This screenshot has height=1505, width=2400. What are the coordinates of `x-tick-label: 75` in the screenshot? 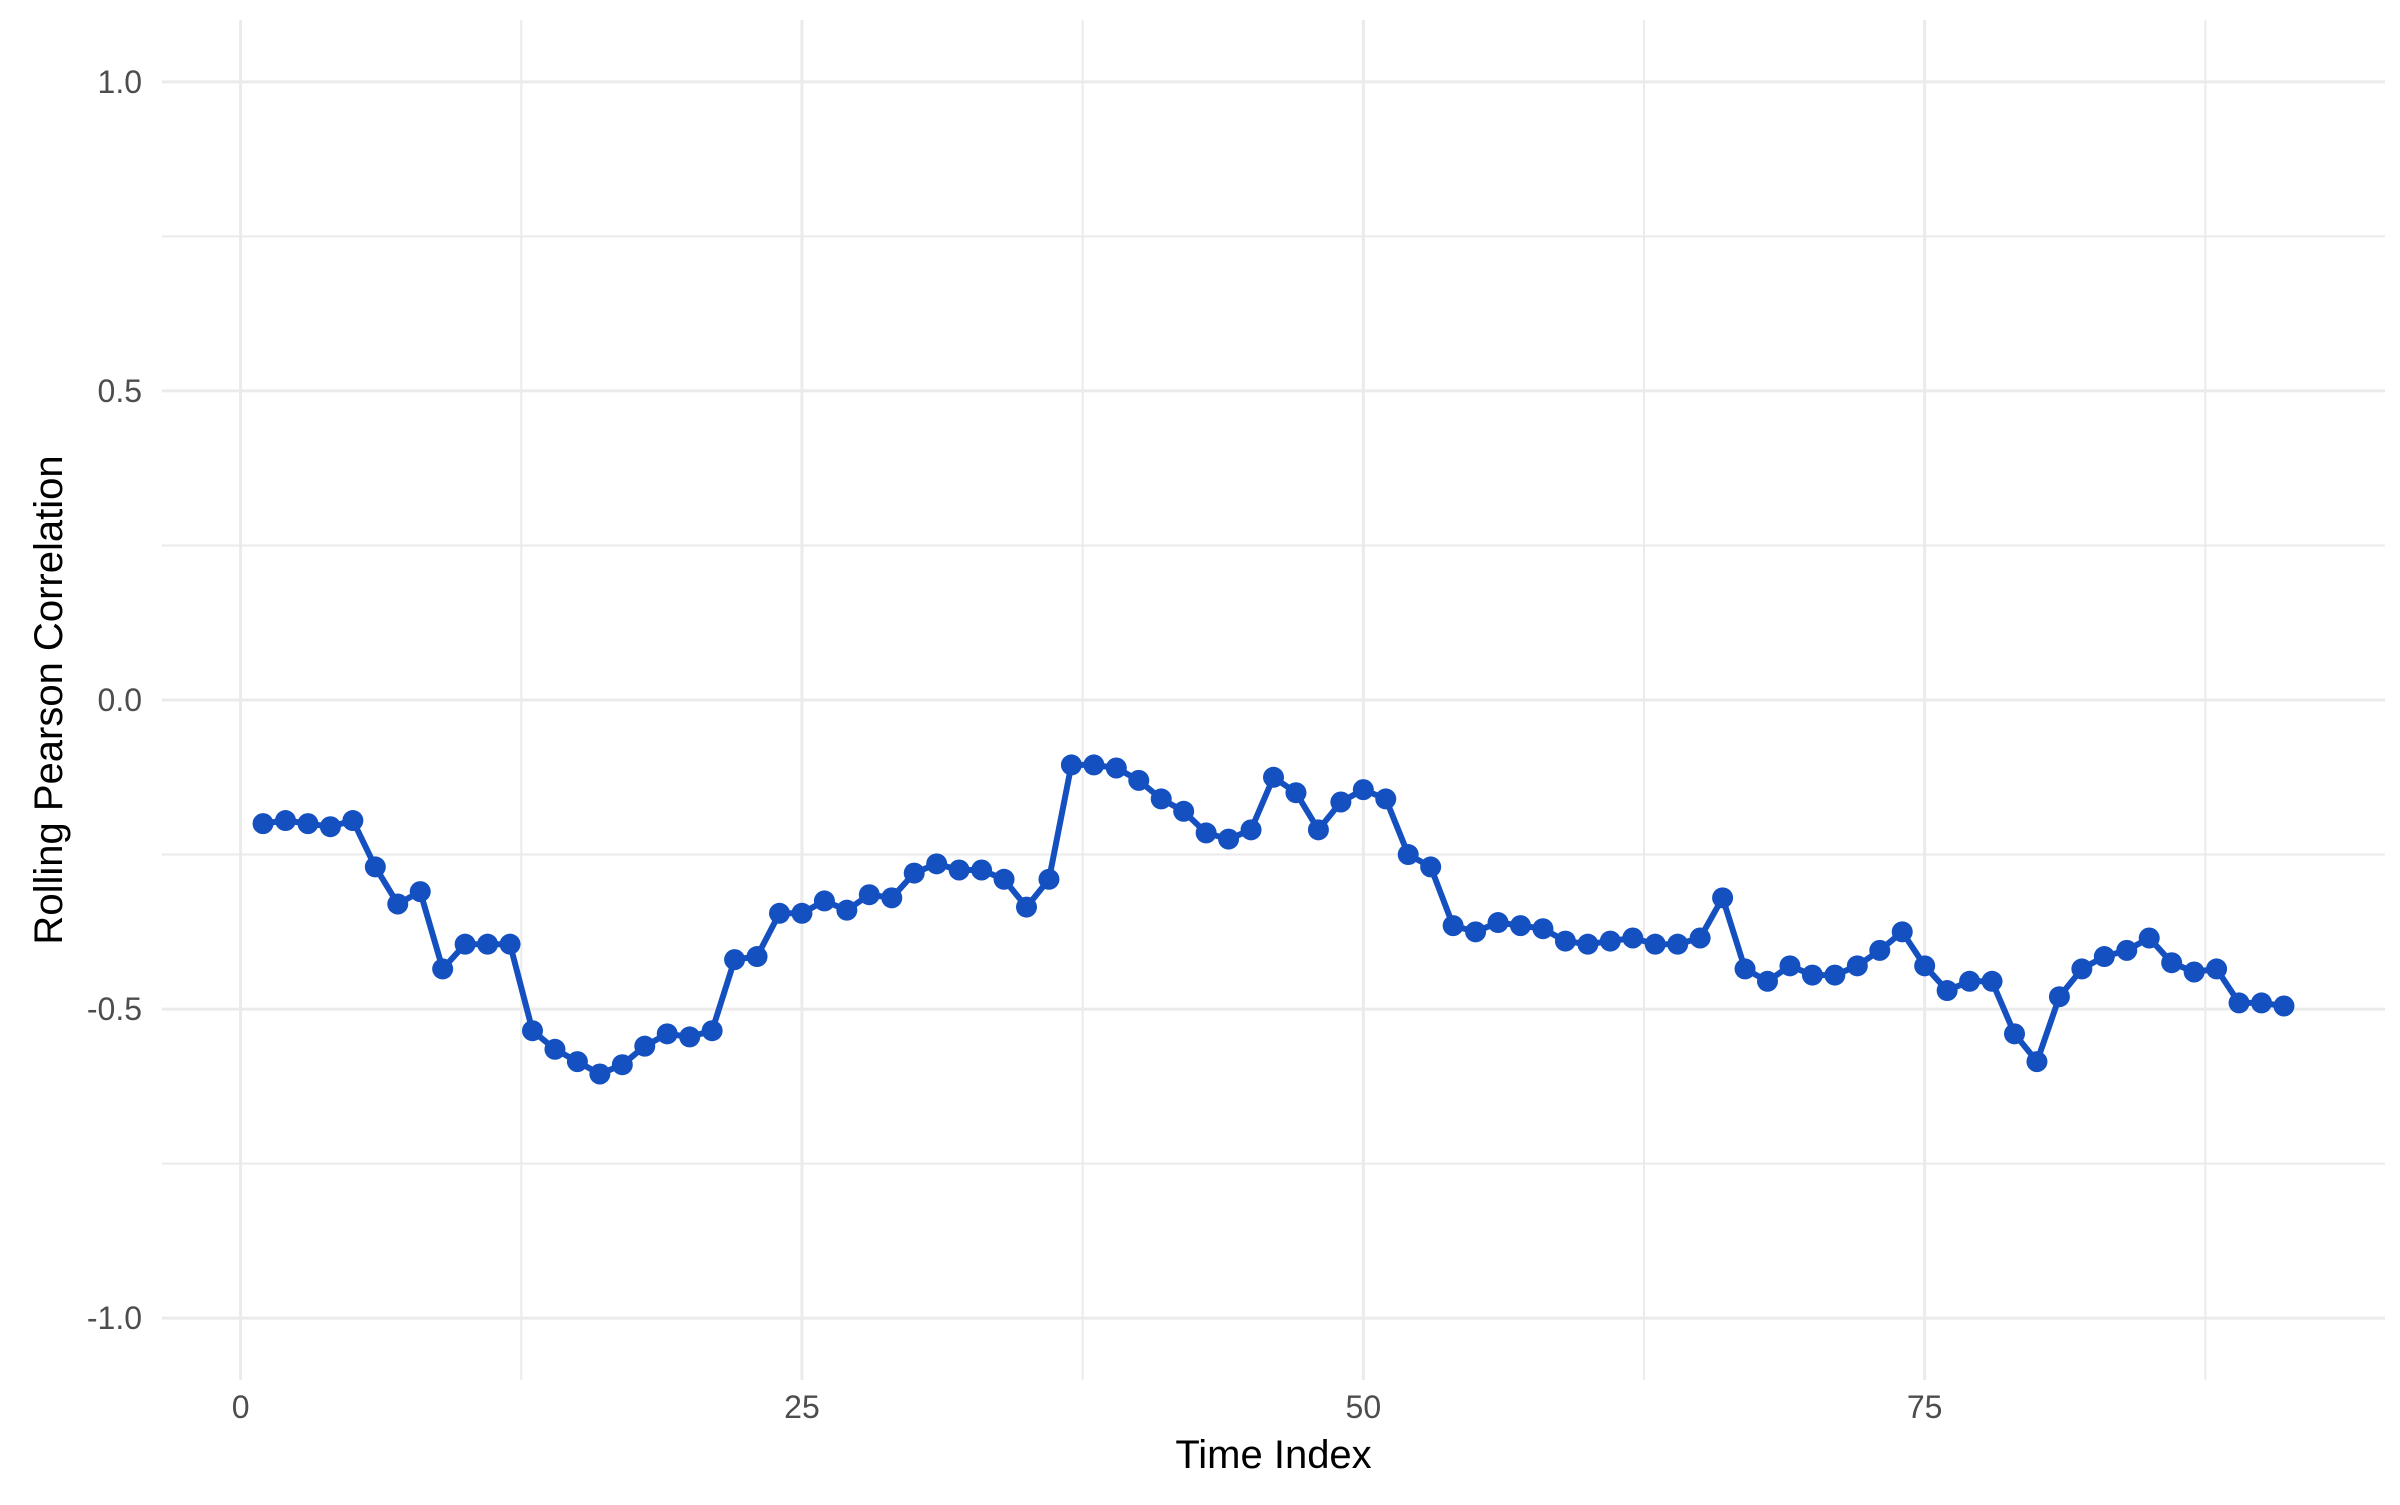 It's located at (1925, 1407).